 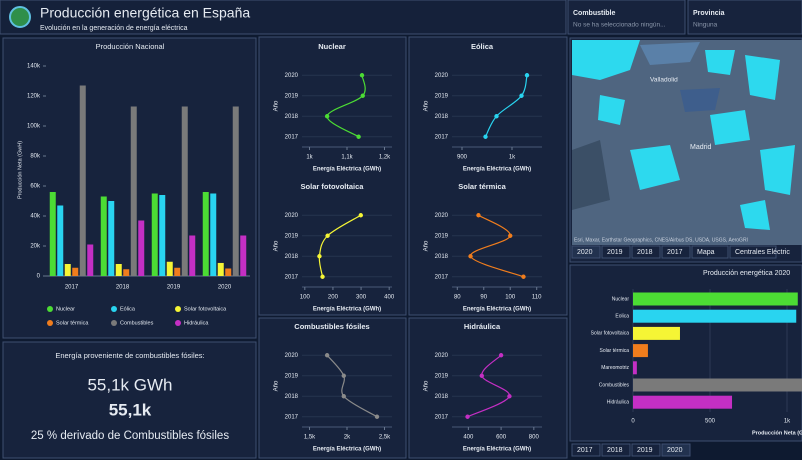 What do you see at coordinates (442, 277) in the screenshot?
I see `y-tick-label: 2017` at bounding box center [442, 277].